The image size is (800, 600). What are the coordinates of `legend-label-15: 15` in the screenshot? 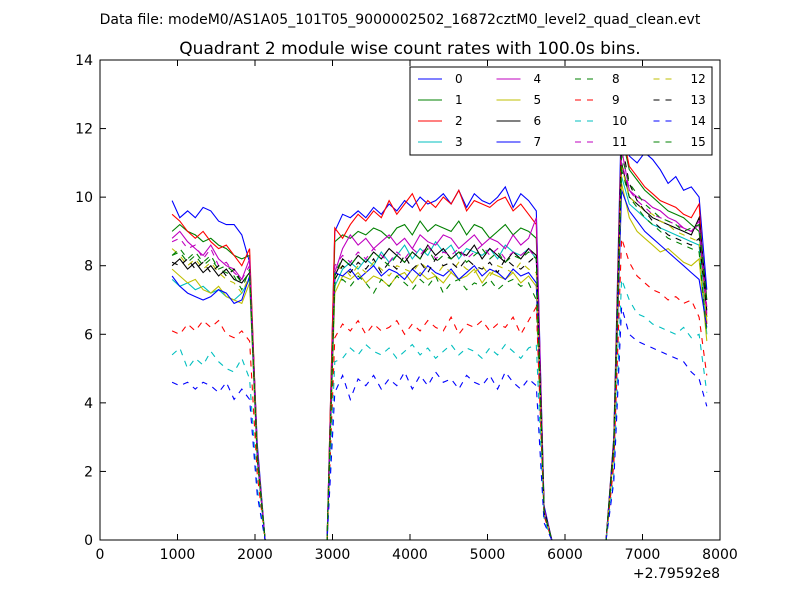 It's located at (698, 142).